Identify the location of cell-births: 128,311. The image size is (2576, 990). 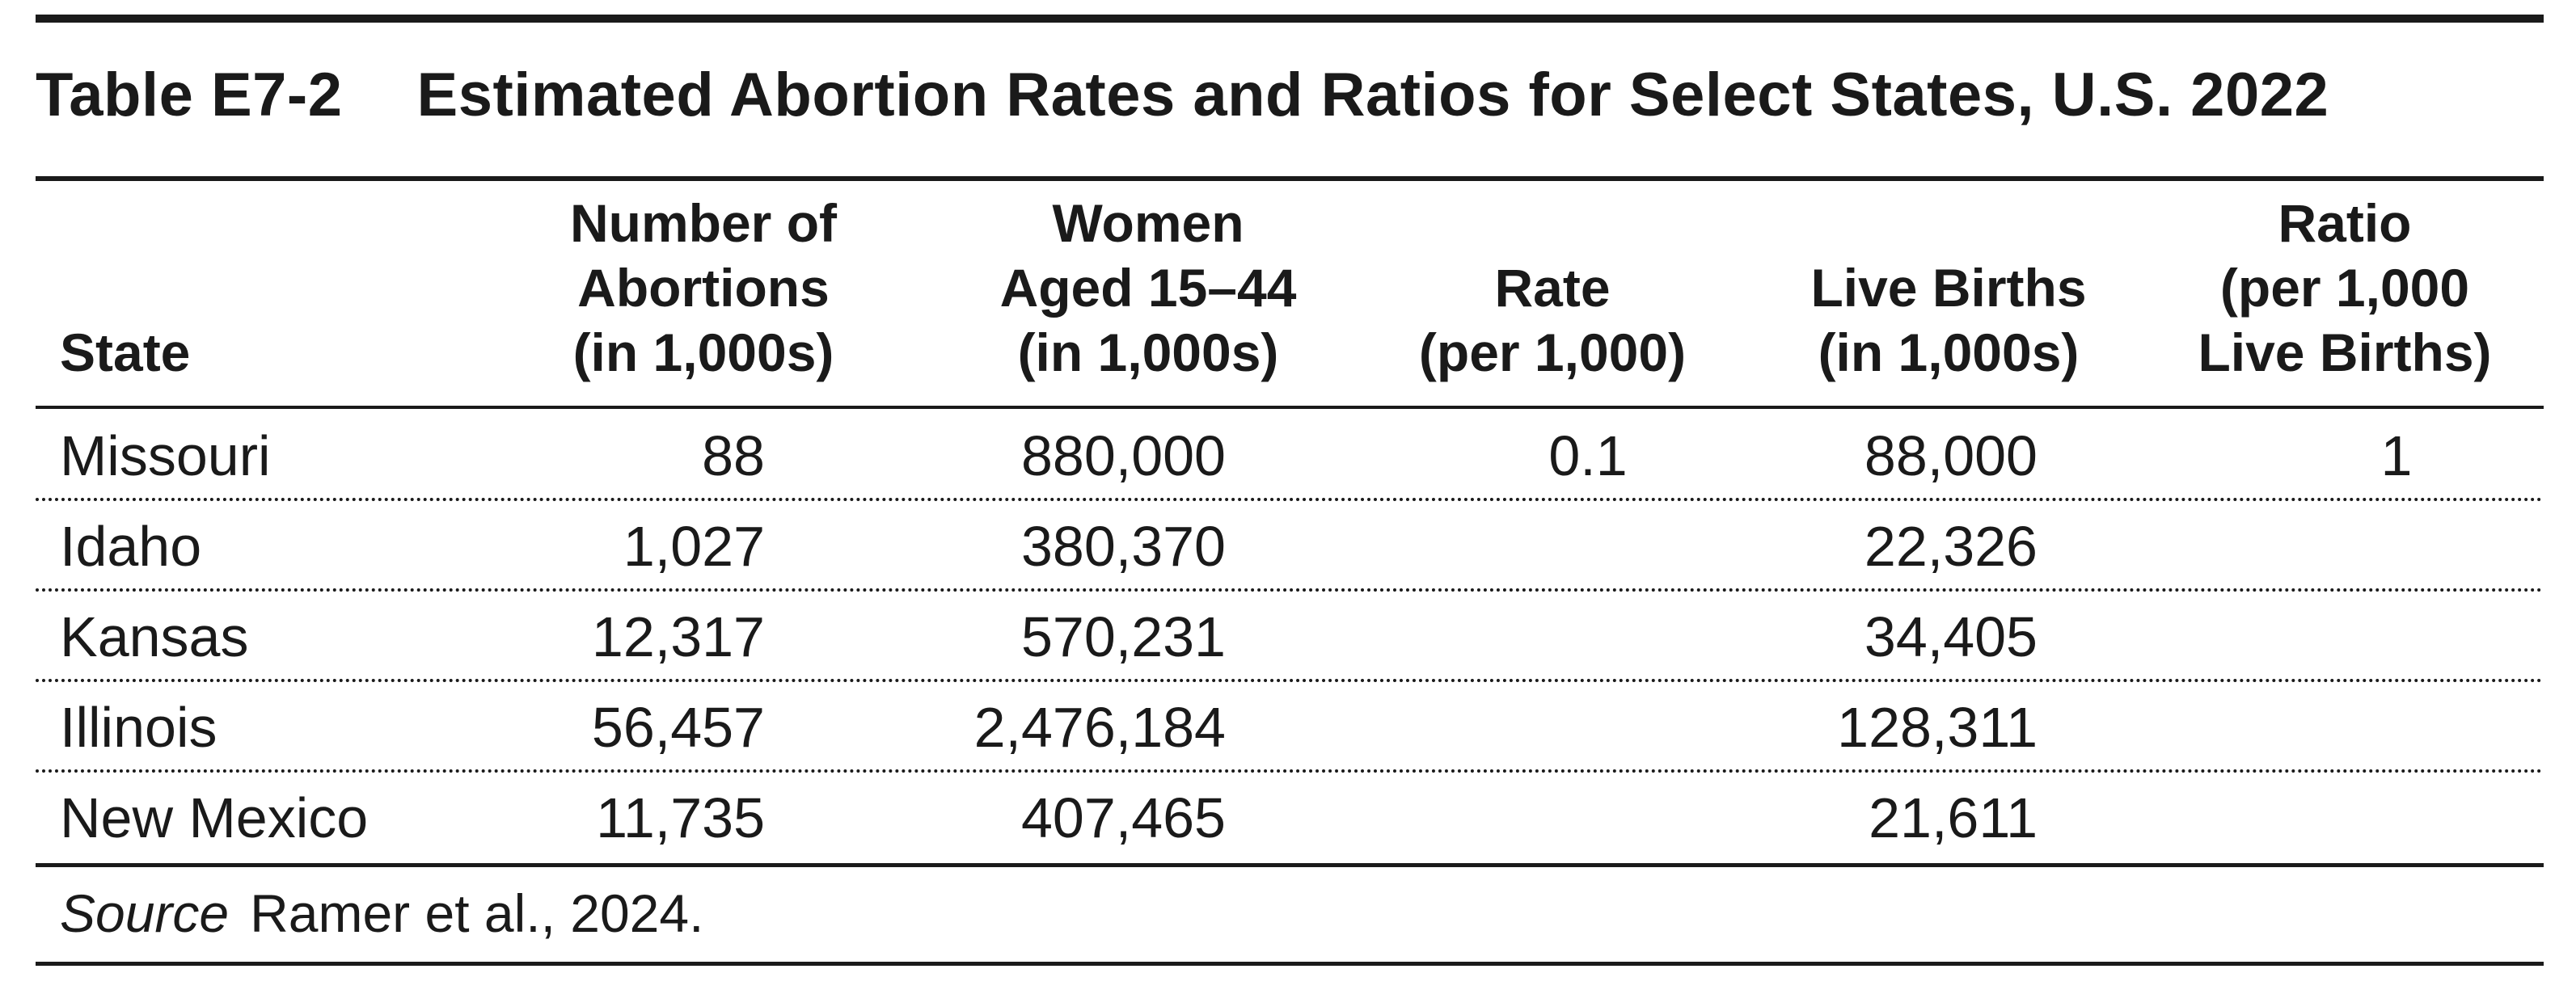
(1937, 728).